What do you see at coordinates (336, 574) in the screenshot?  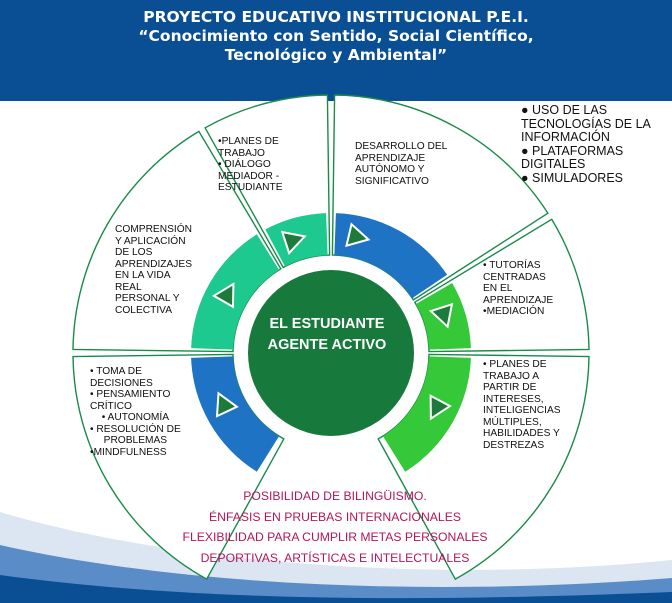 I see `bottom-wave-mid` at bounding box center [336, 574].